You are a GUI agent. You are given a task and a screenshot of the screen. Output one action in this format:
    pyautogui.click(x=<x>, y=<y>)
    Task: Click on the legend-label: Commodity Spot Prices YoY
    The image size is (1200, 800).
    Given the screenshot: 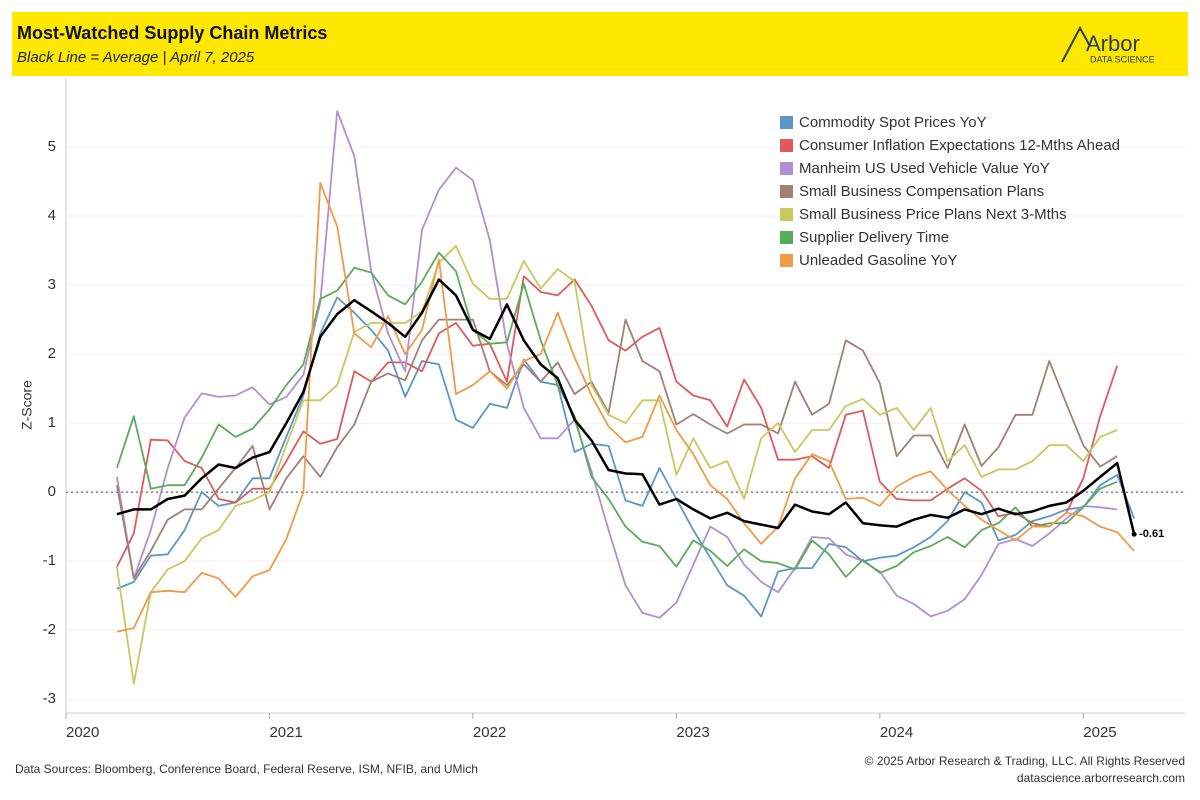 What is the action you would take?
    pyautogui.click(x=893, y=122)
    